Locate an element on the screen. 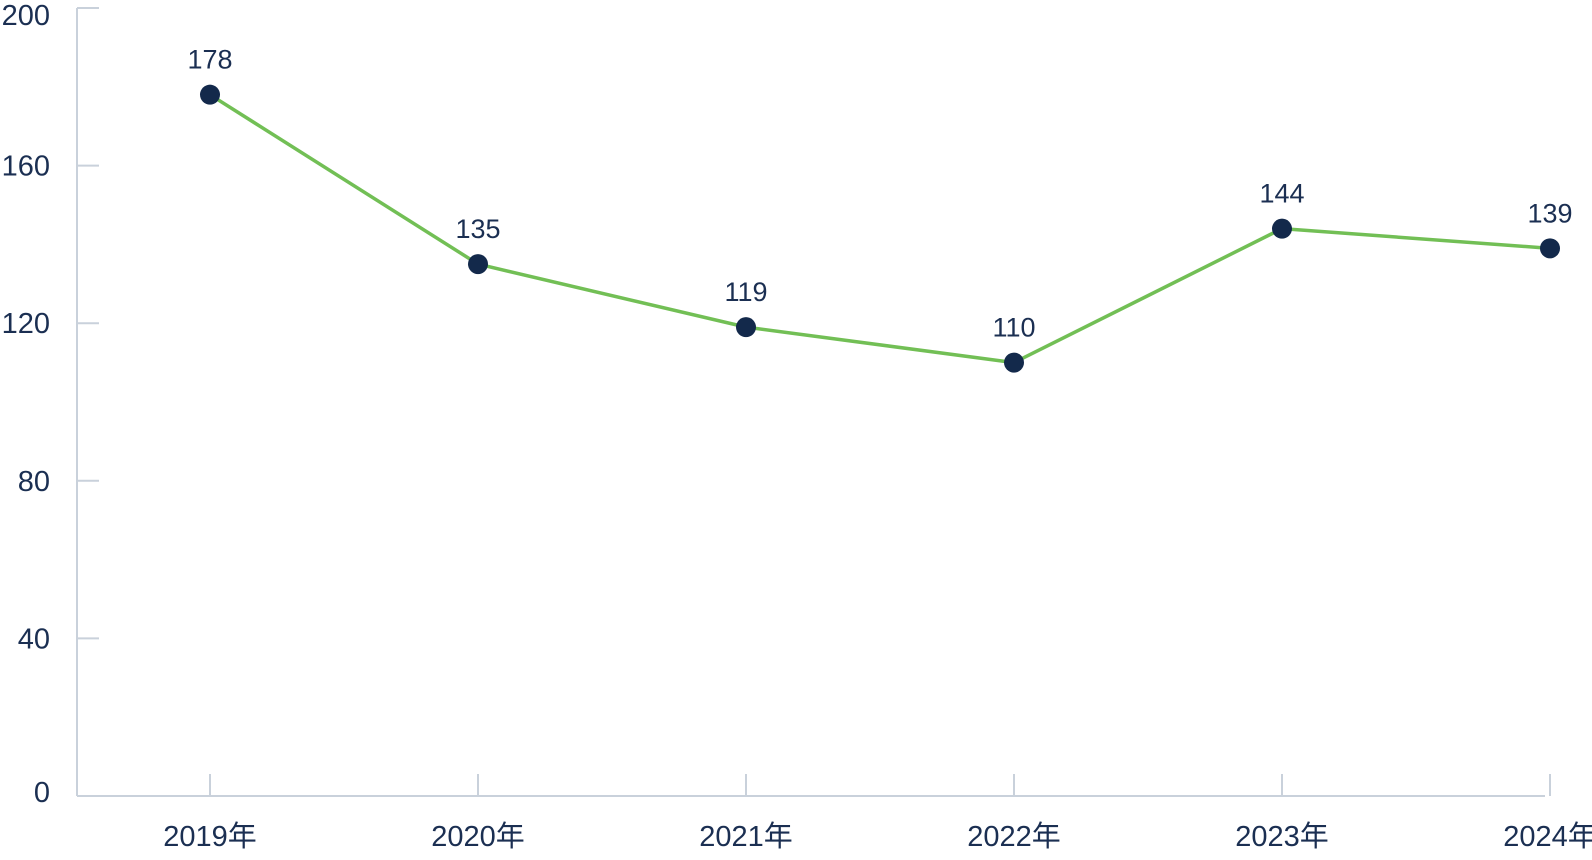  x-tick-label: 2024年 is located at coordinates (1547, 836).